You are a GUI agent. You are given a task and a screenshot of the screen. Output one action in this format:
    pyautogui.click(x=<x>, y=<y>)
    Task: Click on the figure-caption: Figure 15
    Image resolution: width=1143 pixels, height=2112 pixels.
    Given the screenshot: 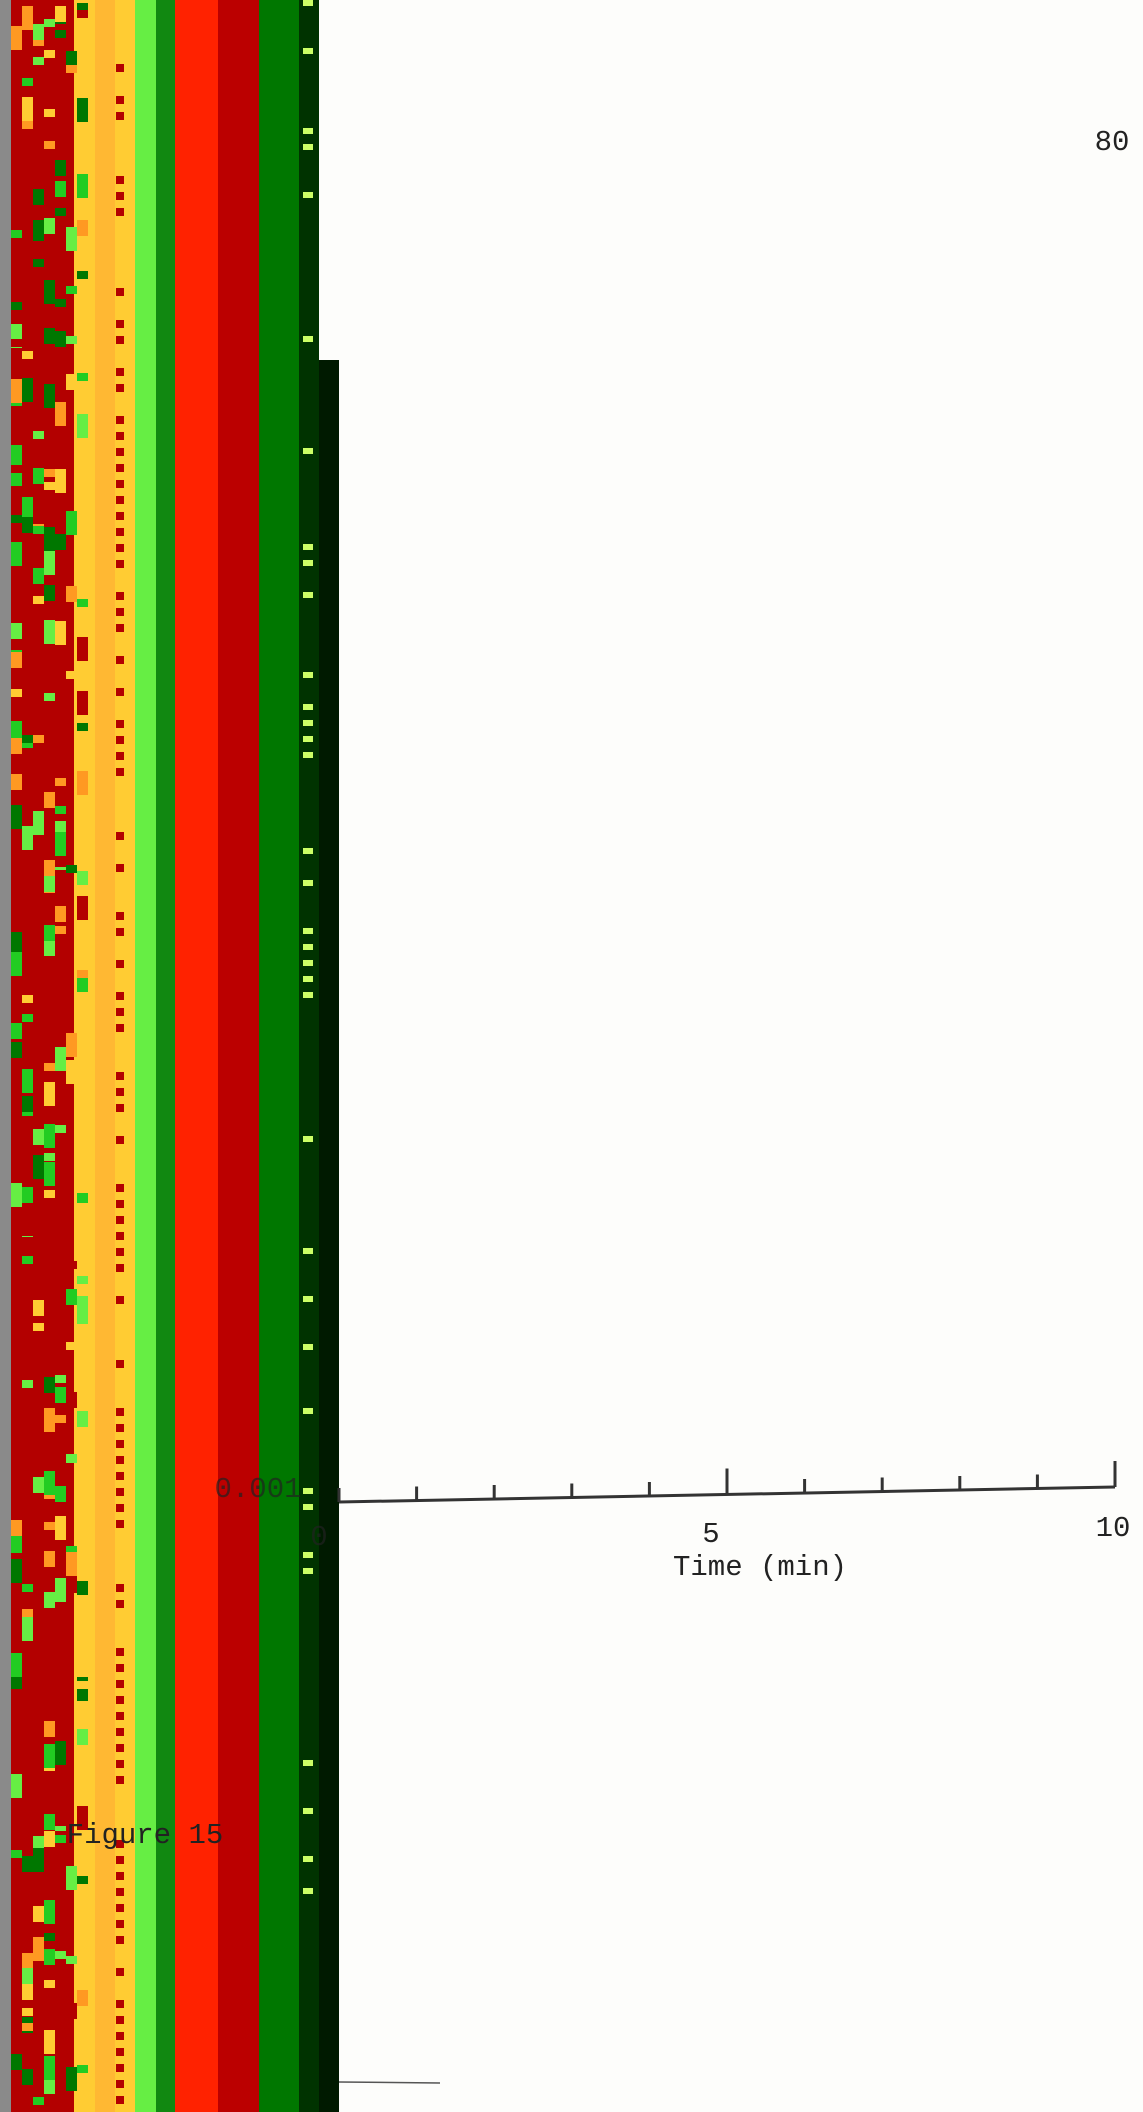 What is the action you would take?
    pyautogui.click(x=145, y=1835)
    